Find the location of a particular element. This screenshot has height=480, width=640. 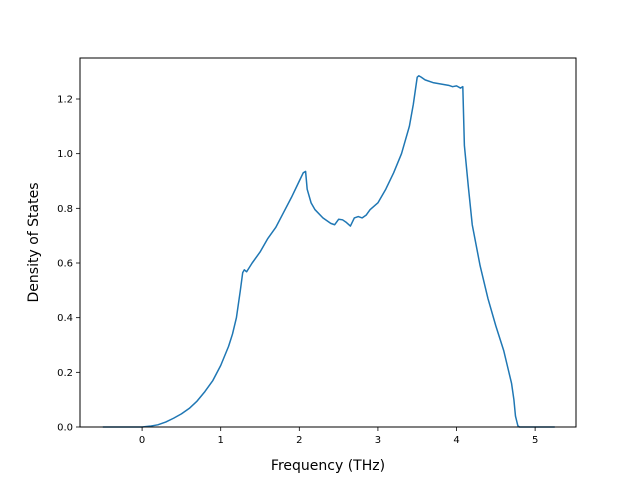

x-axis-ticks: 0 1 2 3 4 5 is located at coordinates (338, 436).